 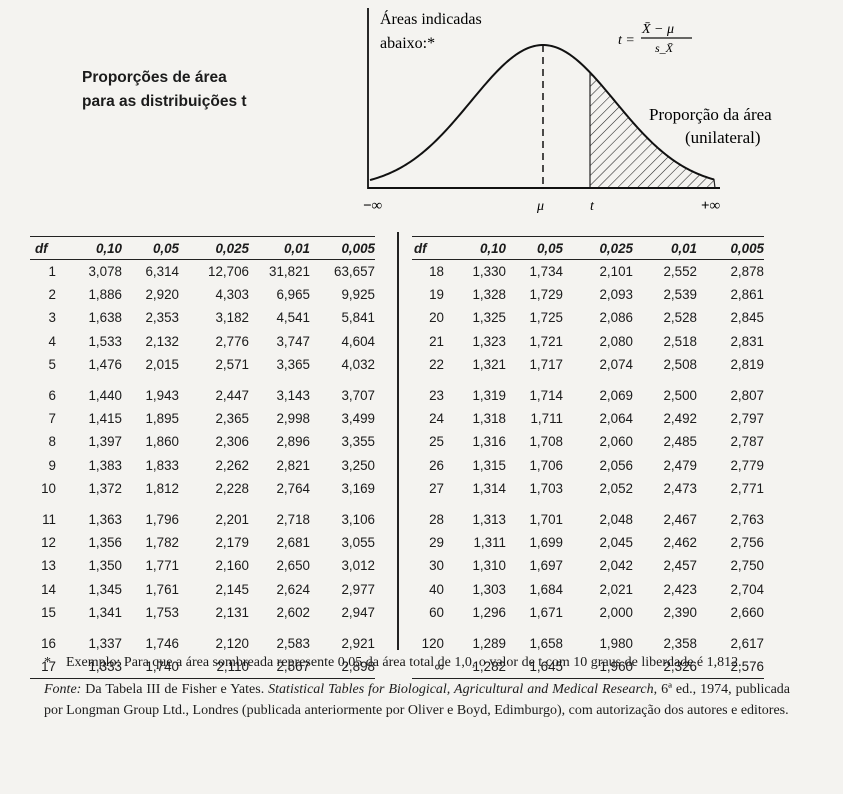 I want to click on table-row: 13 1,350 1,771 2,160 2,650 3,012, so click(x=202, y=565).